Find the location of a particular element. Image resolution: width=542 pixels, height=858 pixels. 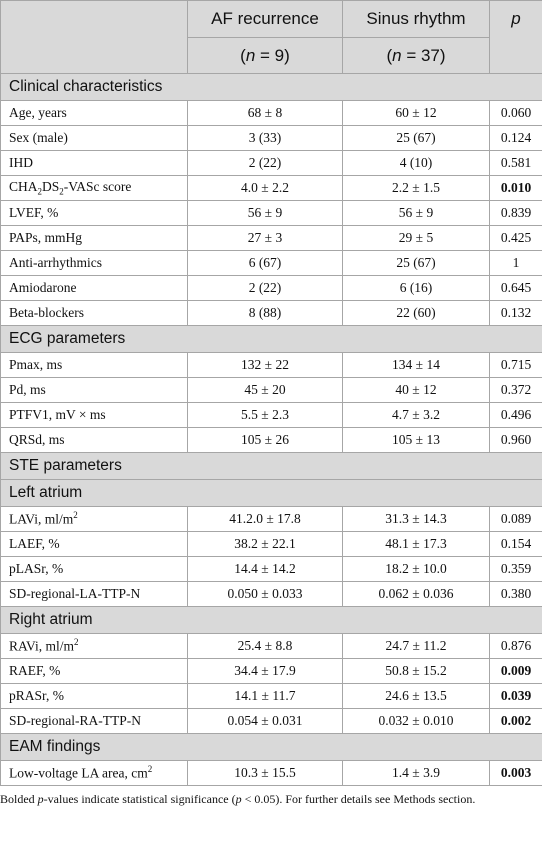

text: LAEF, % is located at coordinates (34, 543).